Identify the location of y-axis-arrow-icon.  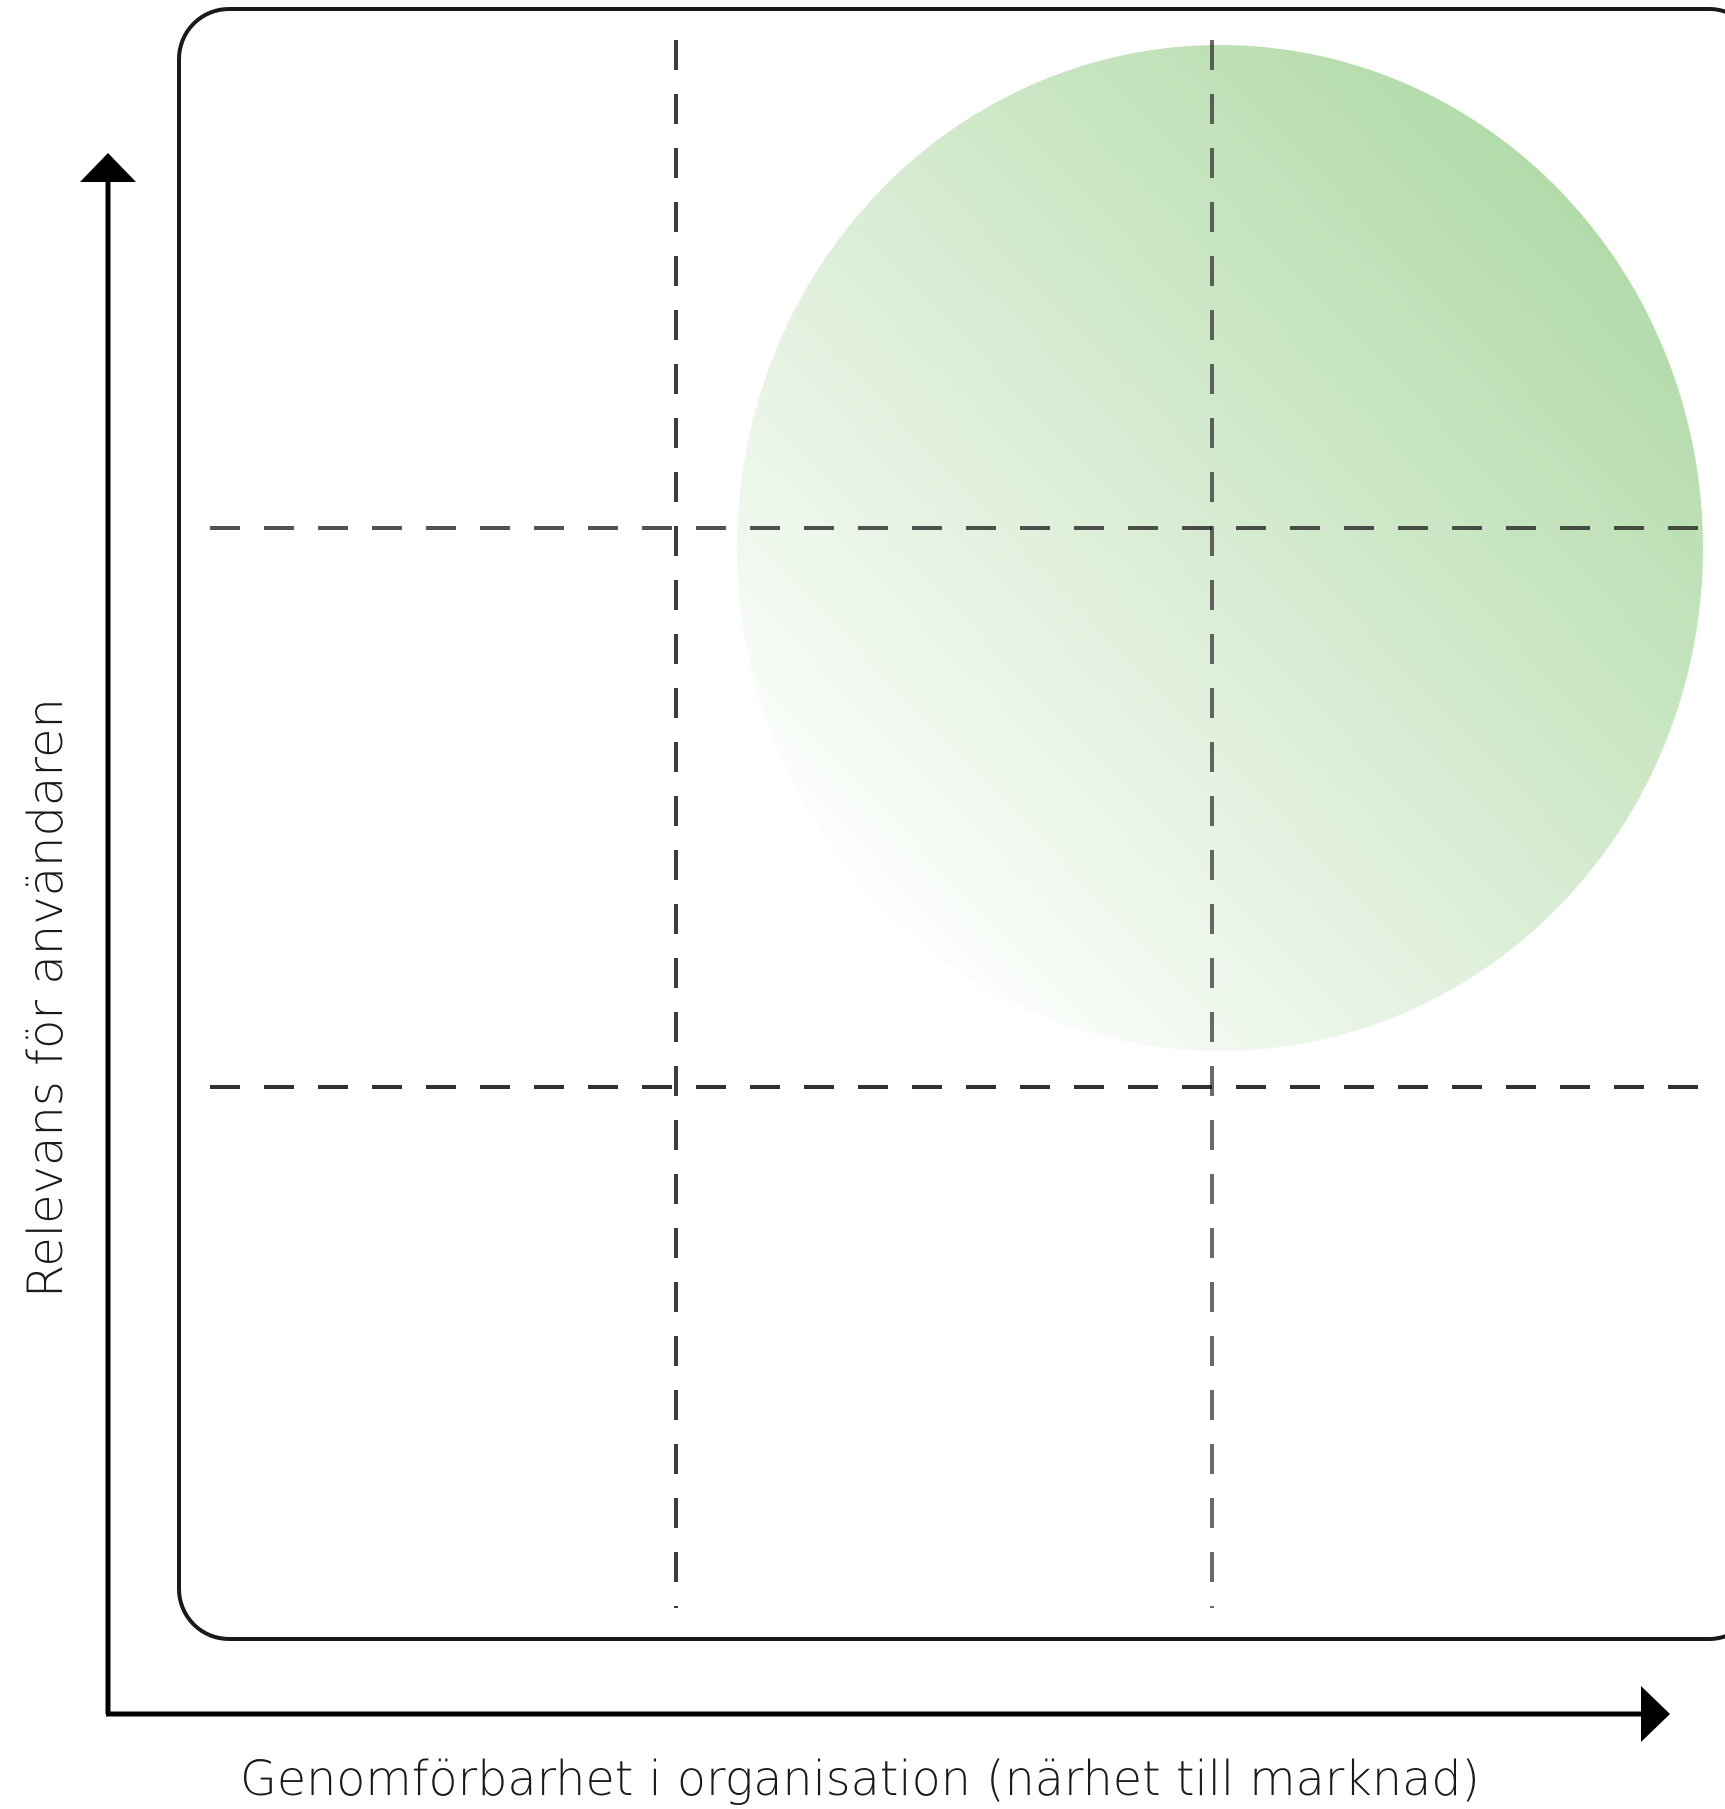
(108, 167).